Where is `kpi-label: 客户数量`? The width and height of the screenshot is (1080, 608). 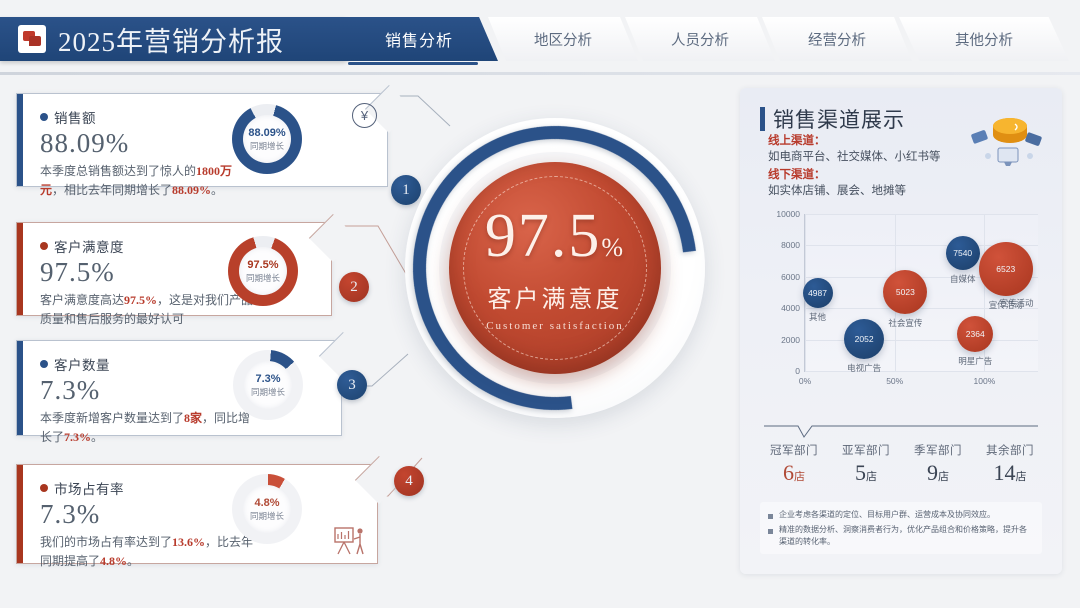 kpi-label: 客户数量 is located at coordinates (82, 365).